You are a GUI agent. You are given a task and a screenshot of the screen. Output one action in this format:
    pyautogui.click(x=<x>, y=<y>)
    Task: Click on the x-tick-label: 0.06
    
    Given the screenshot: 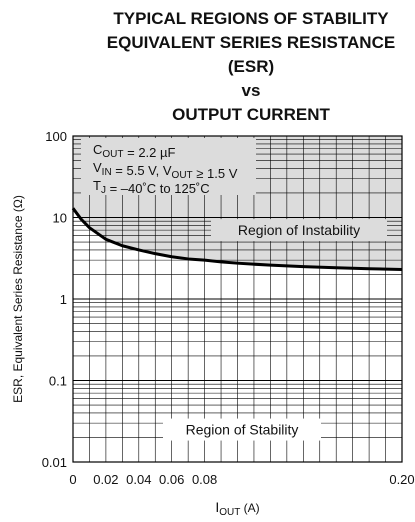 What is the action you would take?
    pyautogui.click(x=171, y=479)
    